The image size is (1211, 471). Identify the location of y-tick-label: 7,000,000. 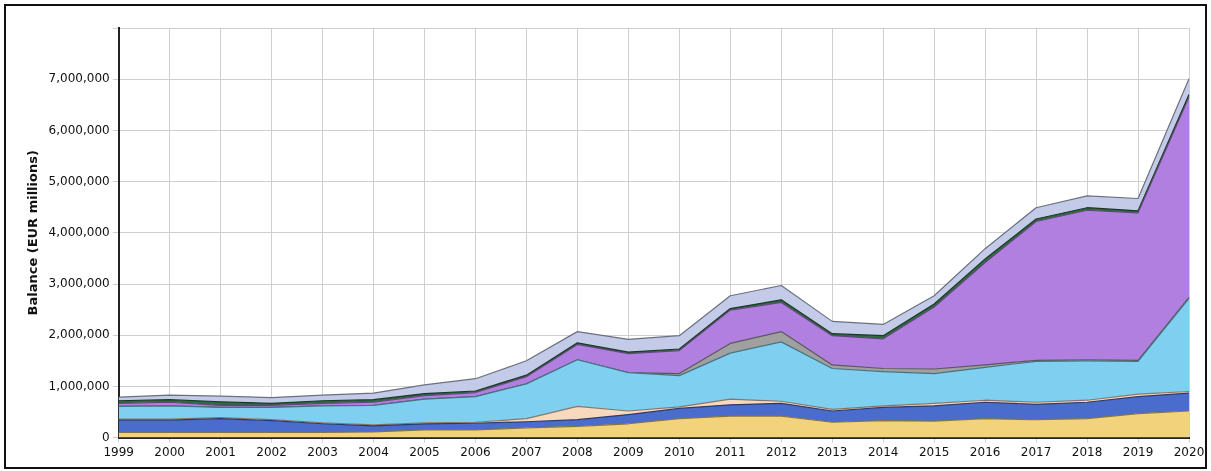
(79, 78).